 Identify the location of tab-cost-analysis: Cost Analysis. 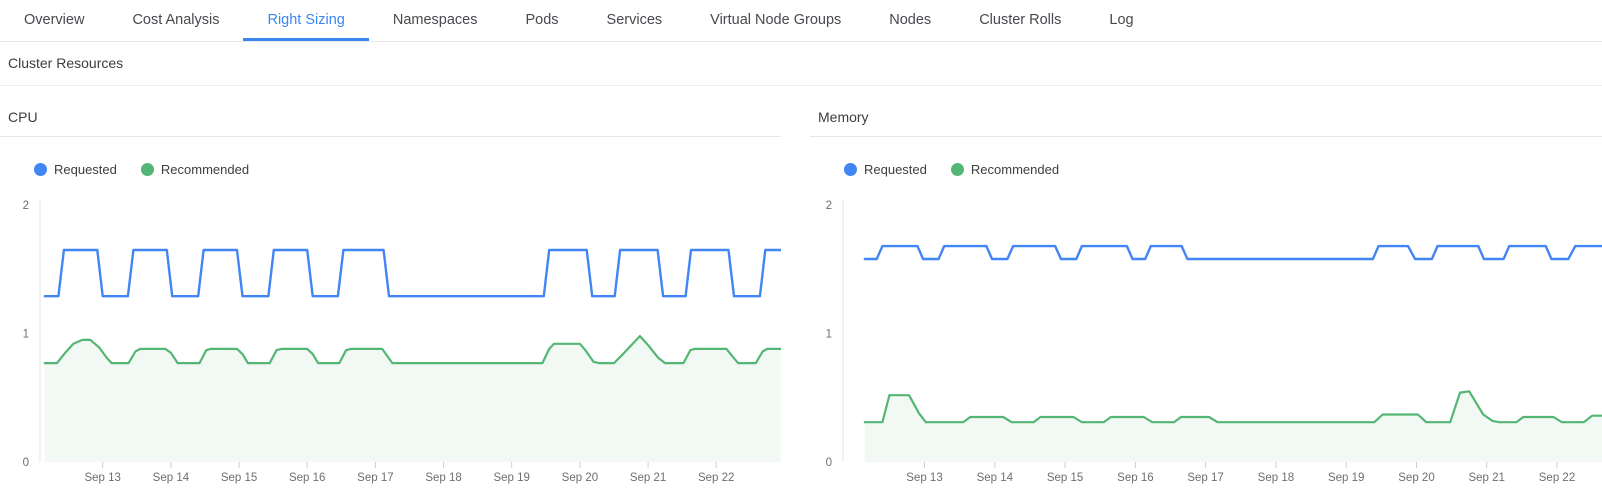
(176, 20).